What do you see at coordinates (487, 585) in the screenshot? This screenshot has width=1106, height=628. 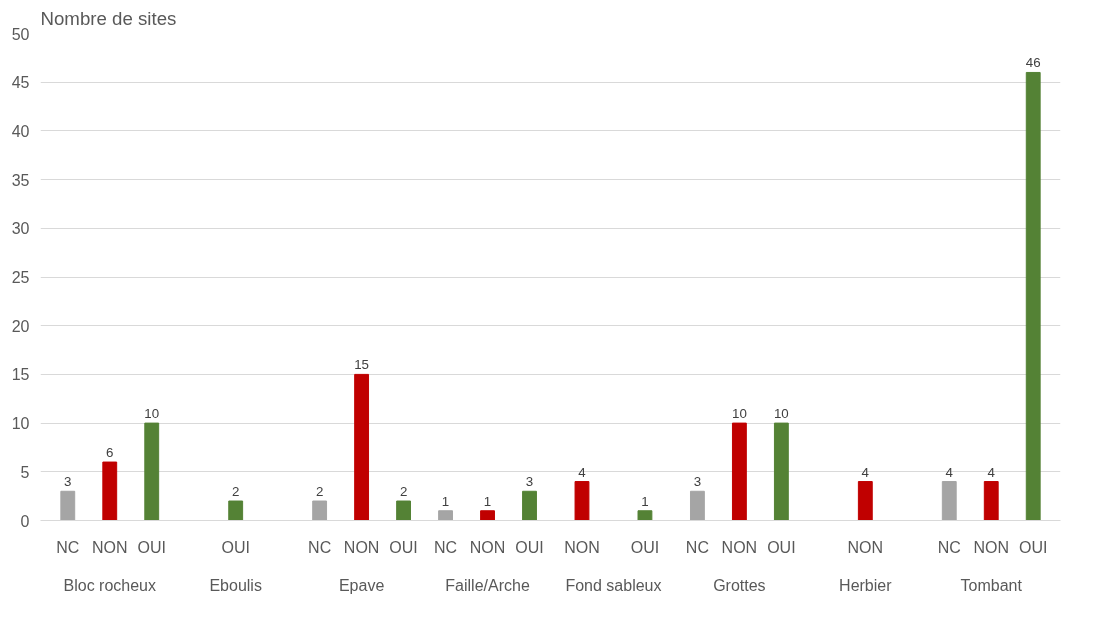 I see `x-tick-label: Faille/Arche` at bounding box center [487, 585].